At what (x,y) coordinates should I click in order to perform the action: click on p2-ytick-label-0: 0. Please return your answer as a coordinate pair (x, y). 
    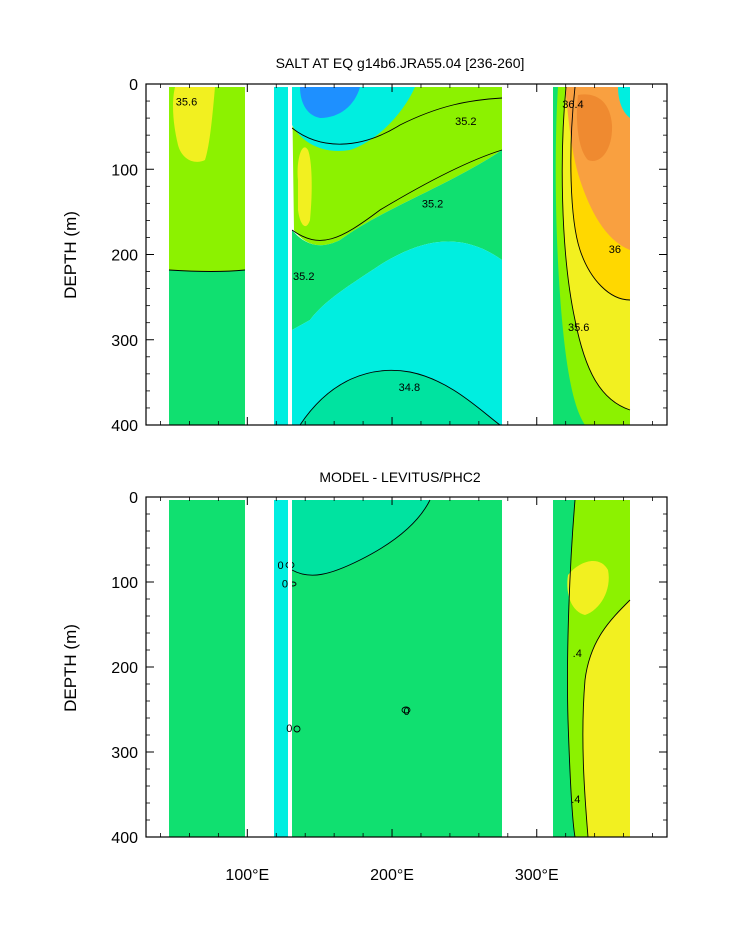
    Looking at the image, I should click on (133, 498).